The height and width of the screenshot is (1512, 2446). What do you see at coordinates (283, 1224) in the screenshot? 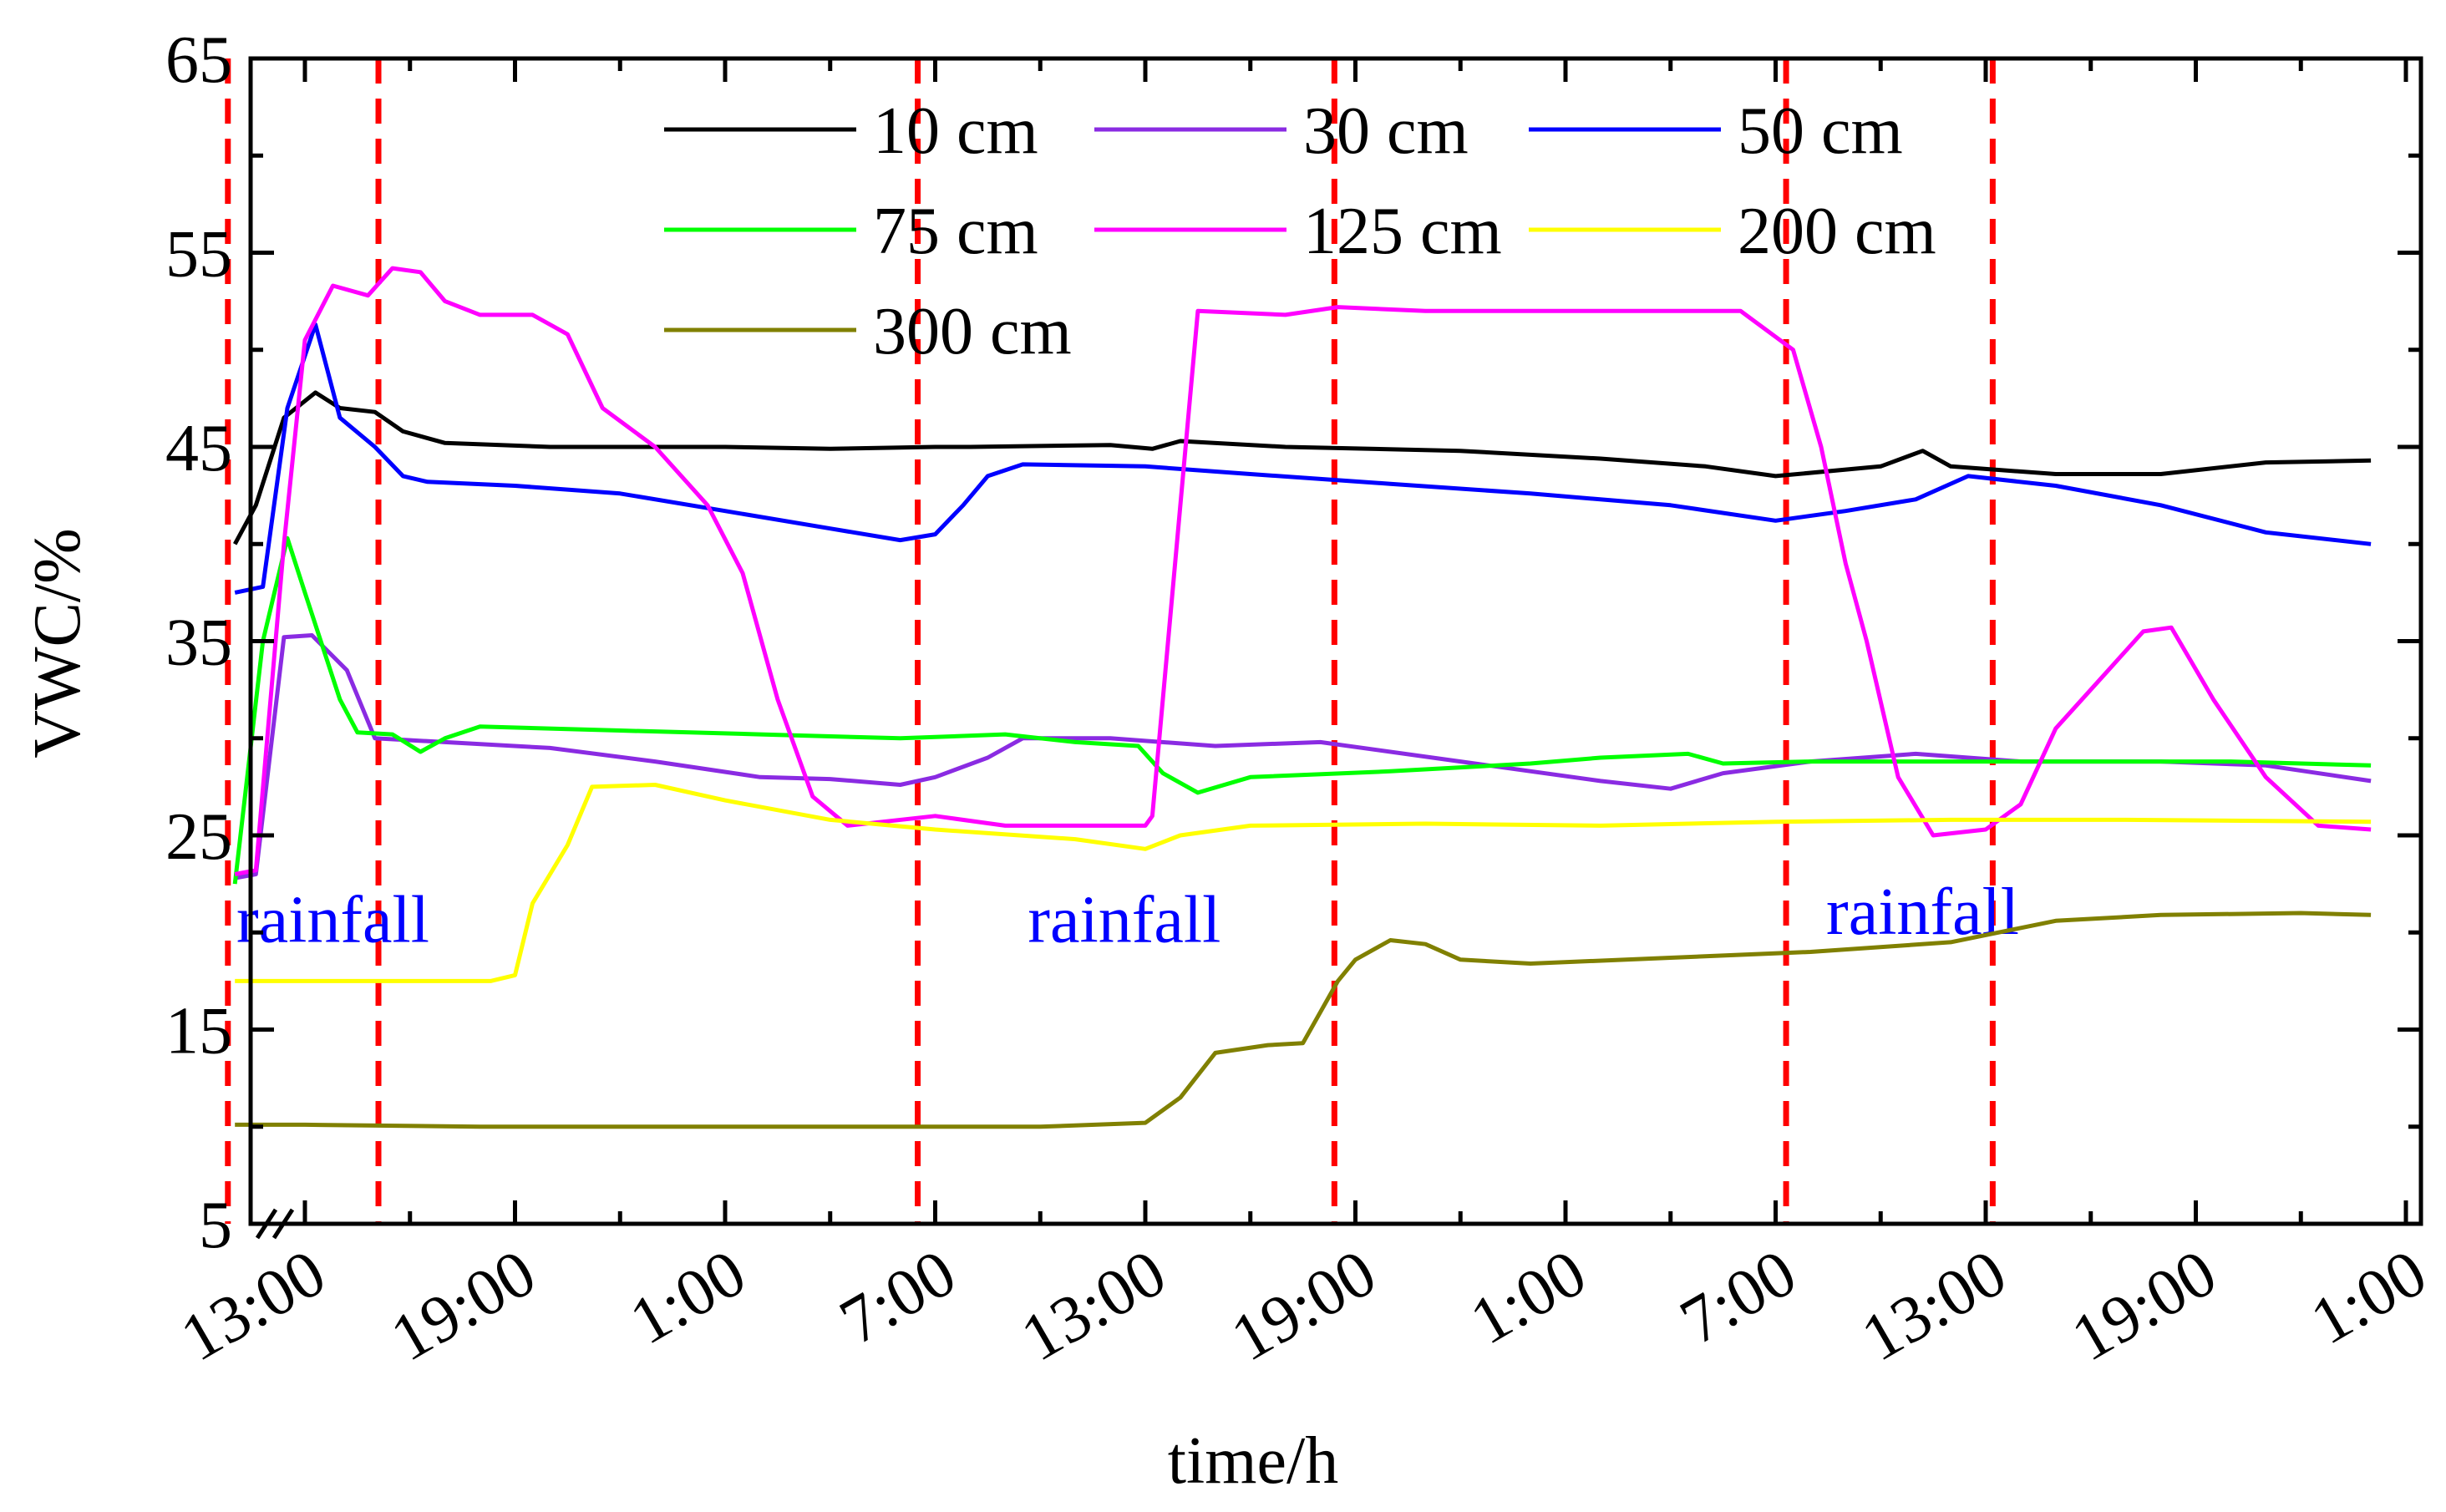
I see `axis-break-mark` at bounding box center [283, 1224].